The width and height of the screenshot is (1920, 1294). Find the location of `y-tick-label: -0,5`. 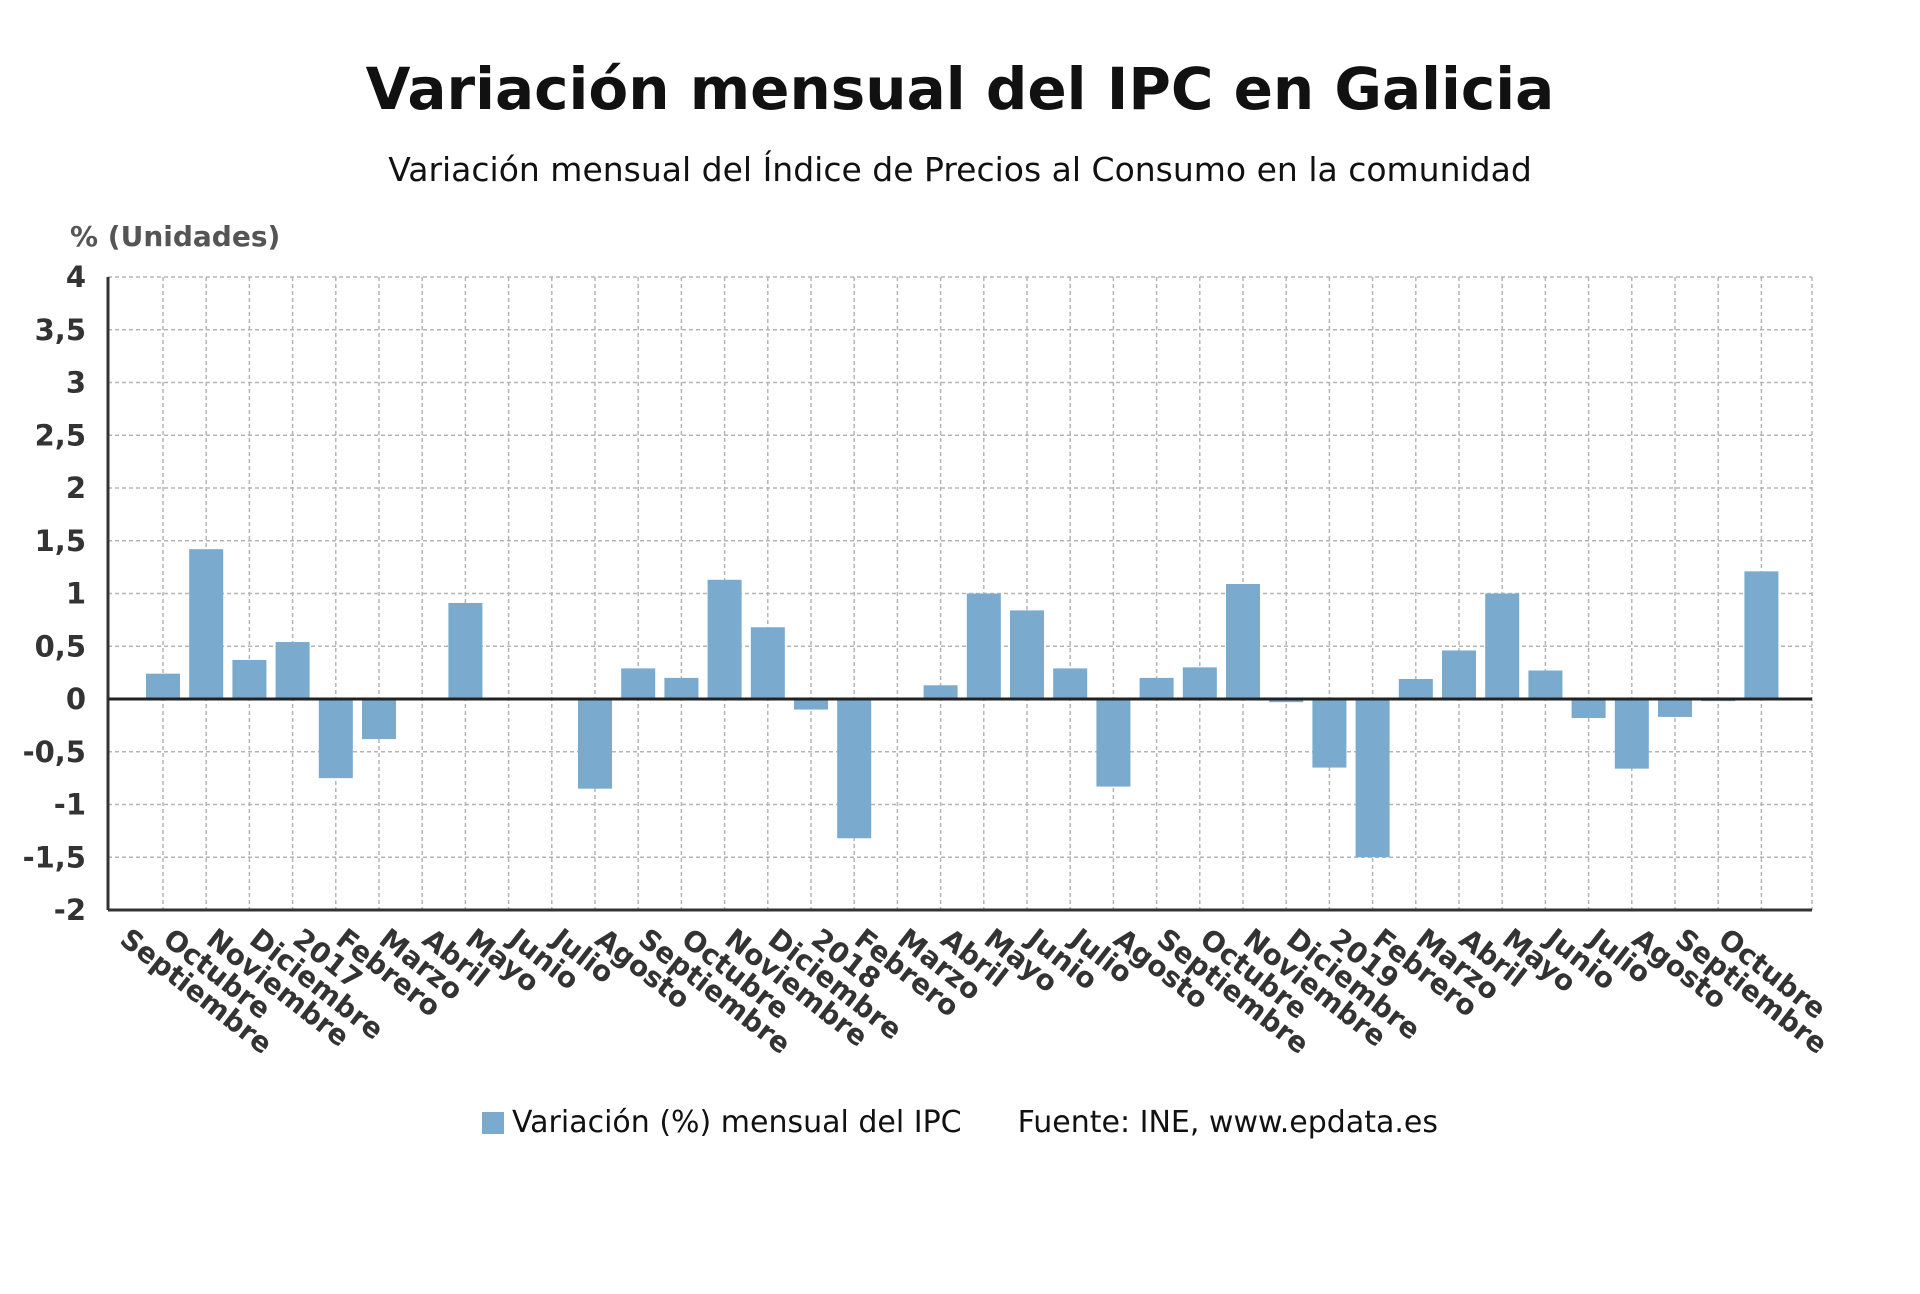

y-tick-label: -0,5 is located at coordinates (54, 752).